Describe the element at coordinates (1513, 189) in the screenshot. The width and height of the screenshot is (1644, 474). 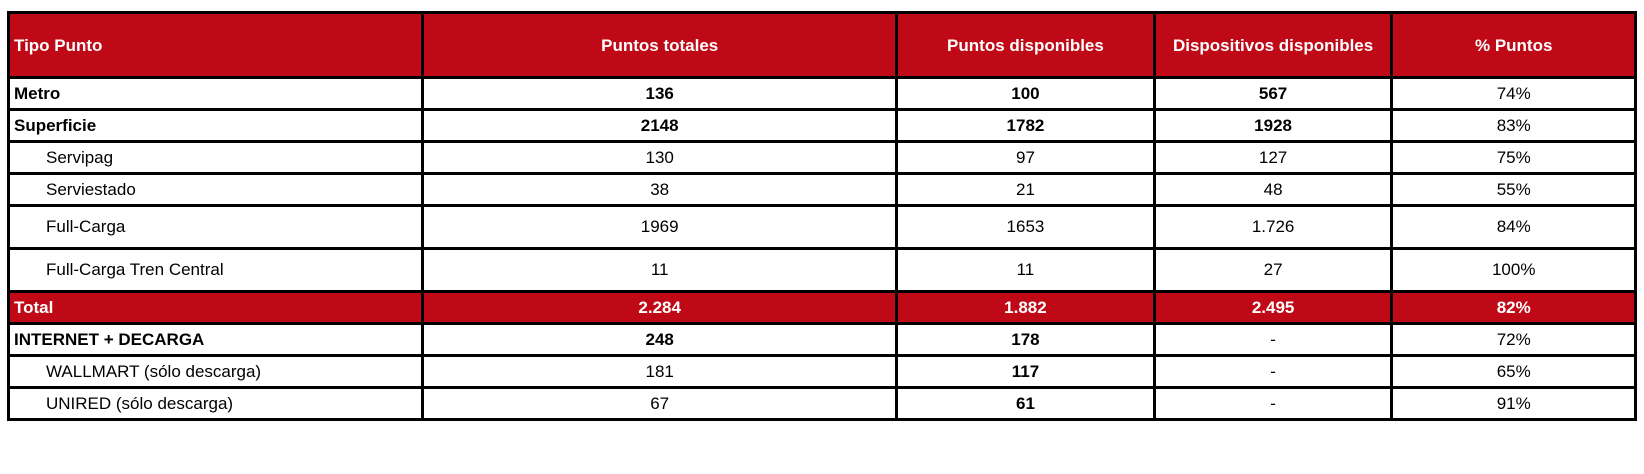
I see `cell-pct: 55%` at that location.